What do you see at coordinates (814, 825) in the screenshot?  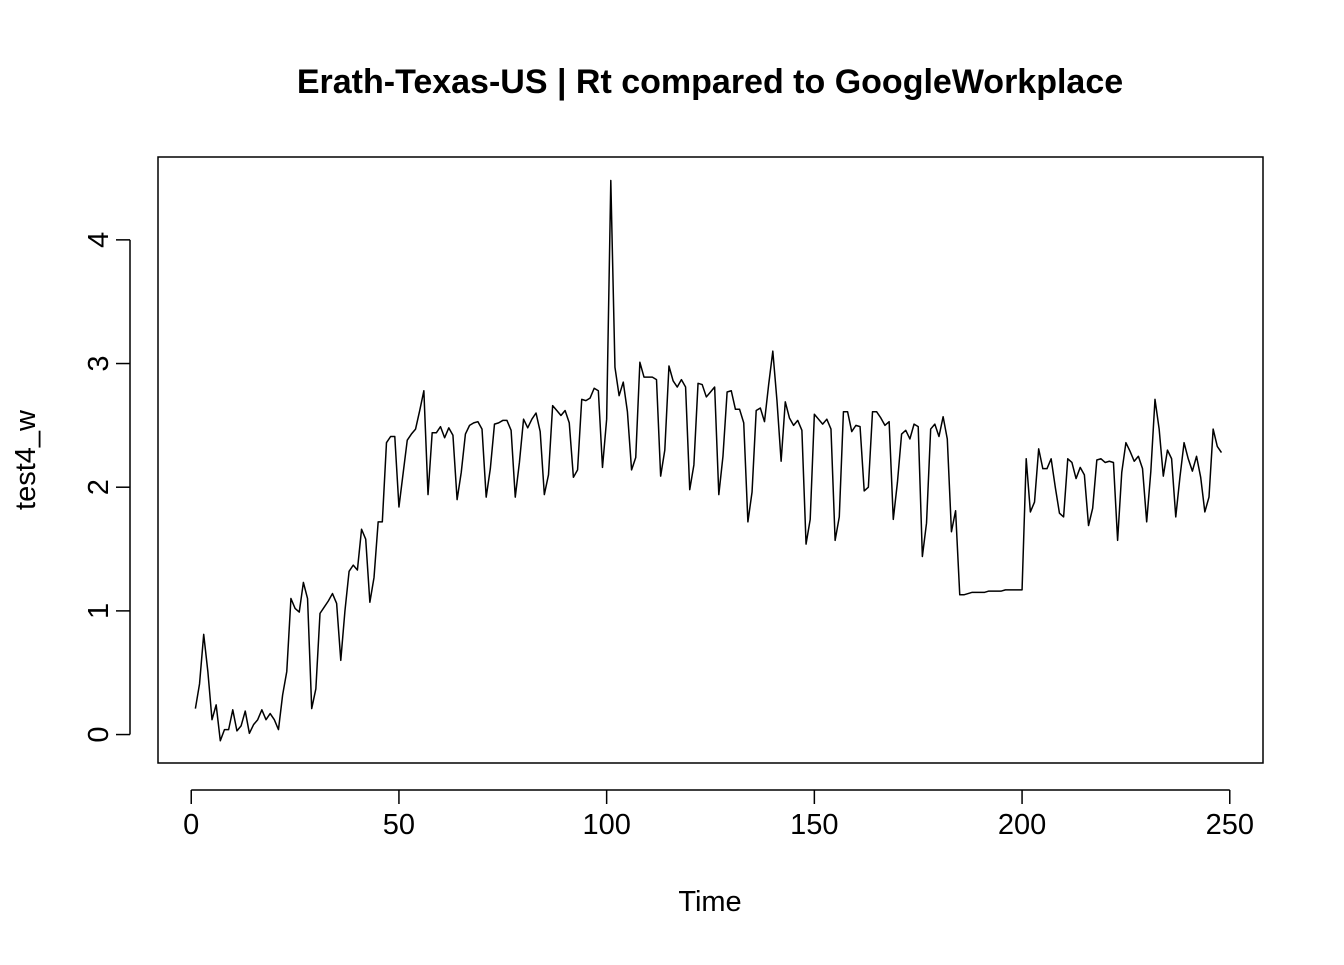 I see `x-tick-label: 150` at bounding box center [814, 825].